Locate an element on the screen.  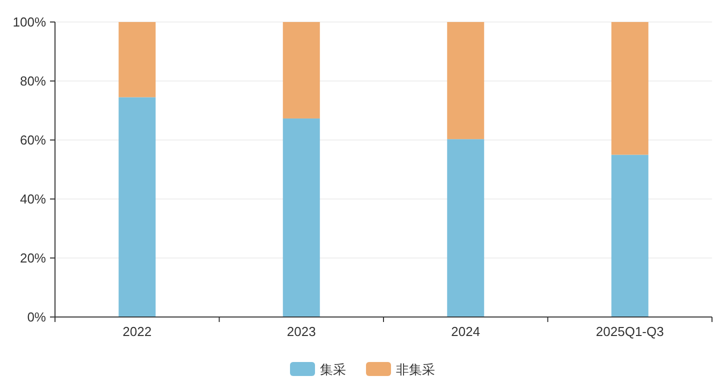
y-tick-label: 20% is located at coordinates (33, 258).